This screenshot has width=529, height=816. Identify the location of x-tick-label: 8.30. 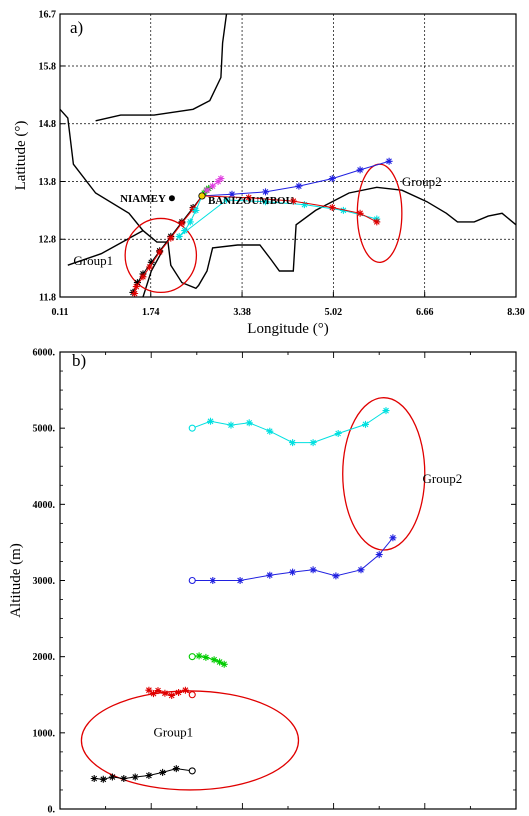
(516, 312).